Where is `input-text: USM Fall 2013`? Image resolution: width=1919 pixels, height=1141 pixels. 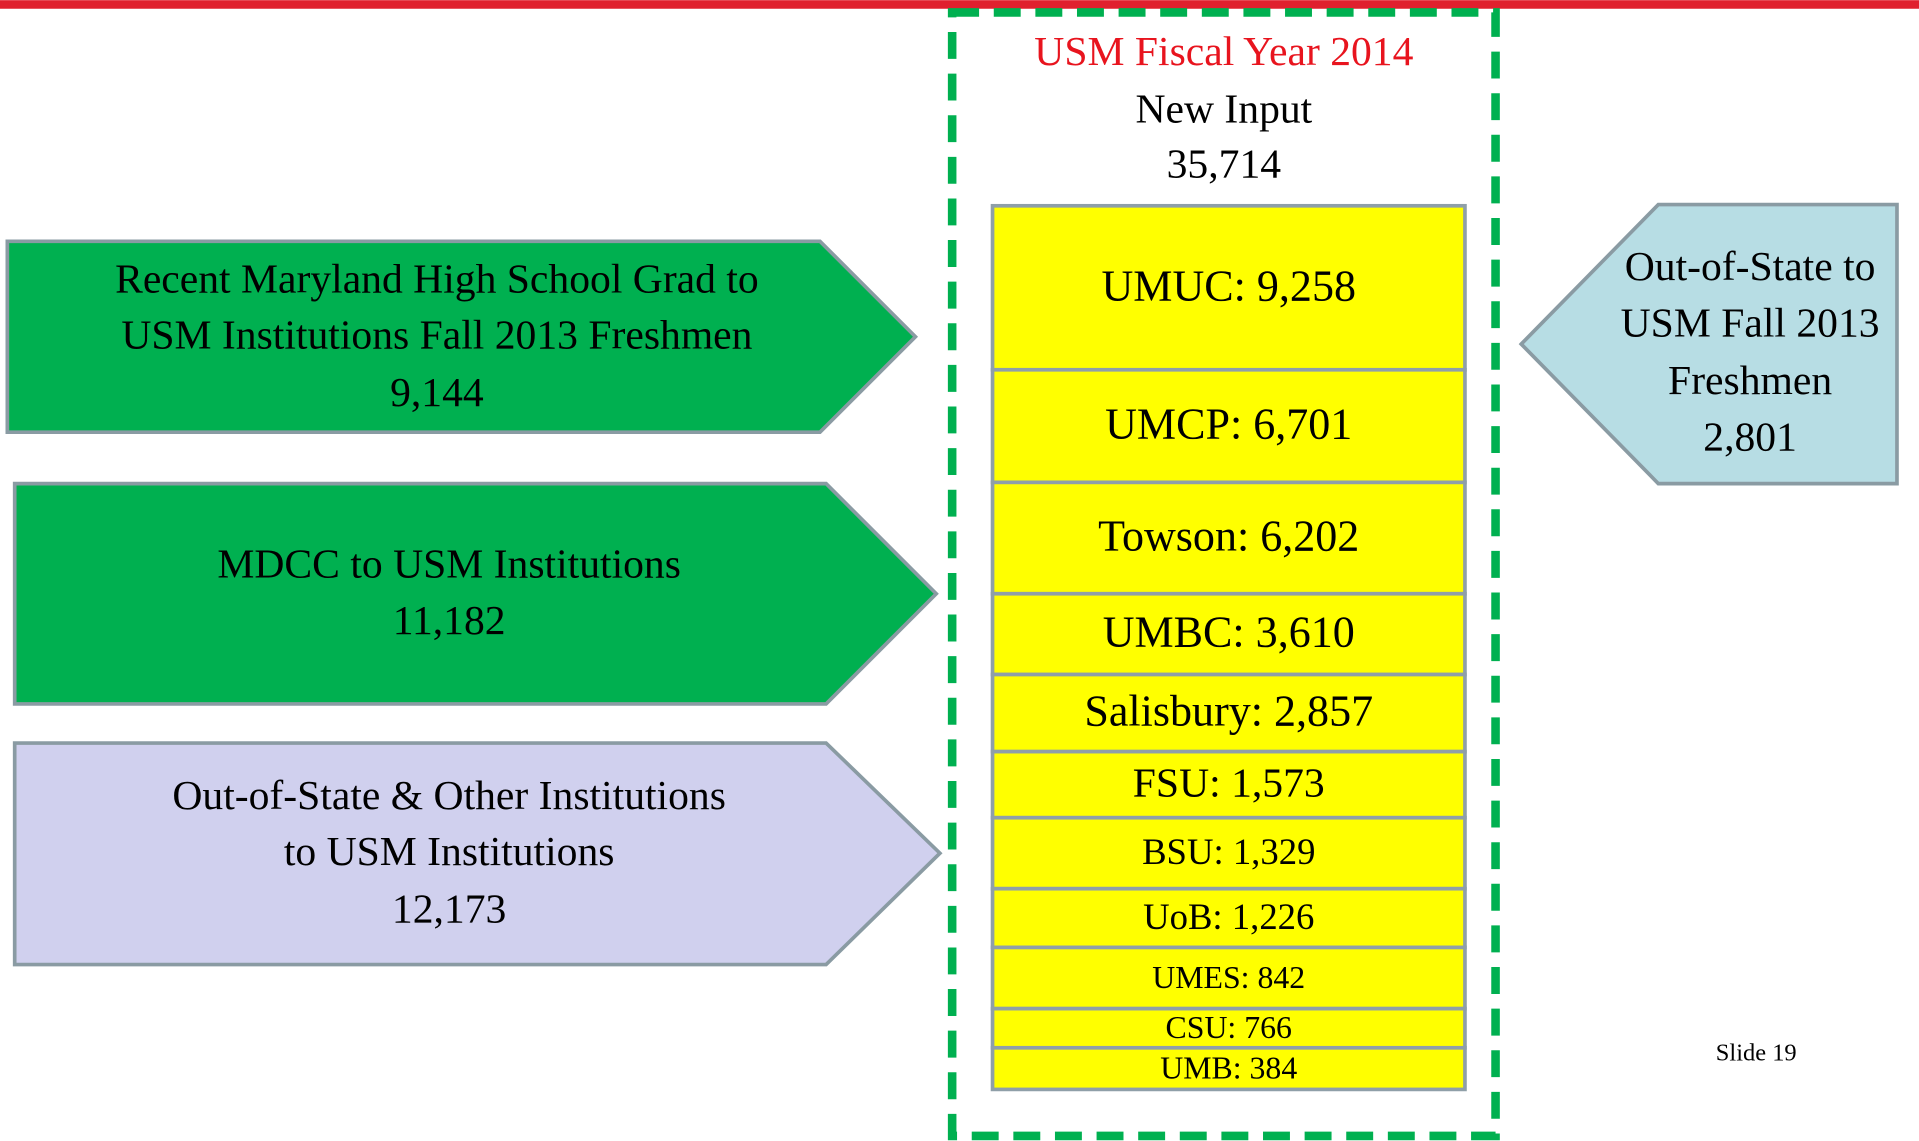 input-text: USM Fall 2013 is located at coordinates (1750, 324).